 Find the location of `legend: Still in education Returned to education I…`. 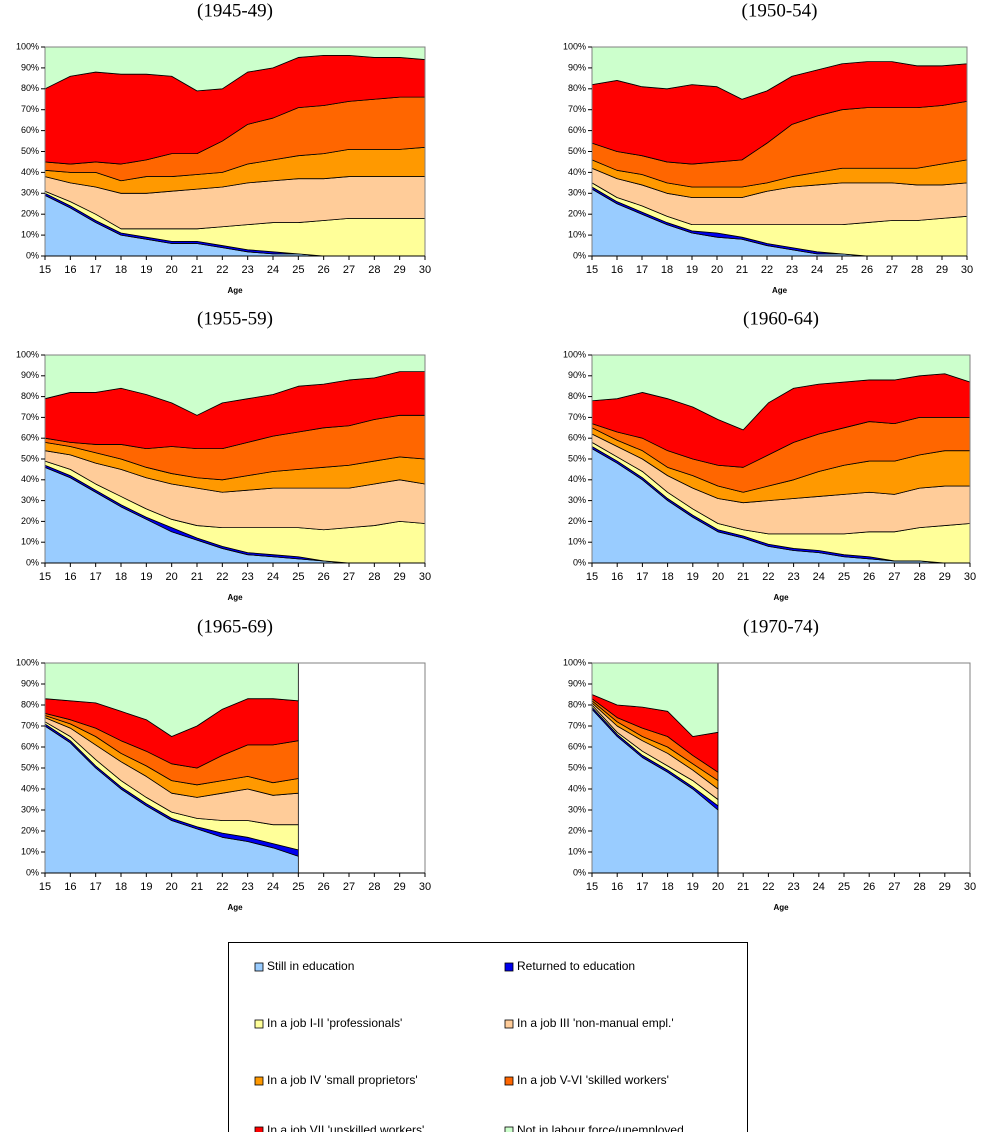

legend: Still in education Returned to education I… is located at coordinates (488, 1037).